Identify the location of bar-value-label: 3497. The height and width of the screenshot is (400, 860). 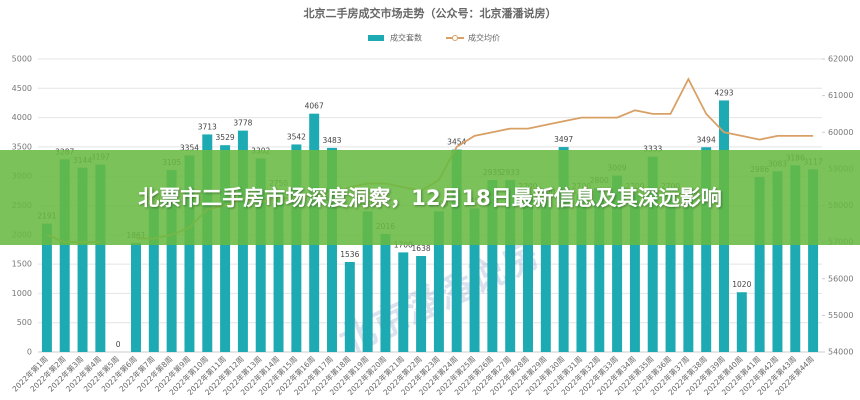
(563, 139).